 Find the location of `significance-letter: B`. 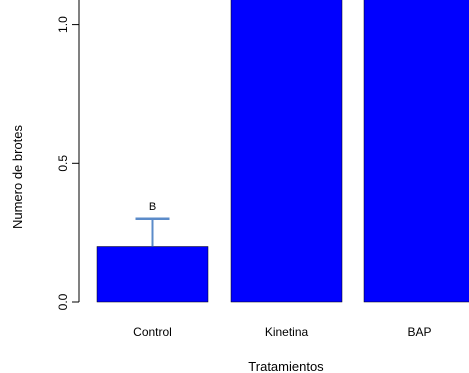

significance-letter: B is located at coordinates (152, 207).